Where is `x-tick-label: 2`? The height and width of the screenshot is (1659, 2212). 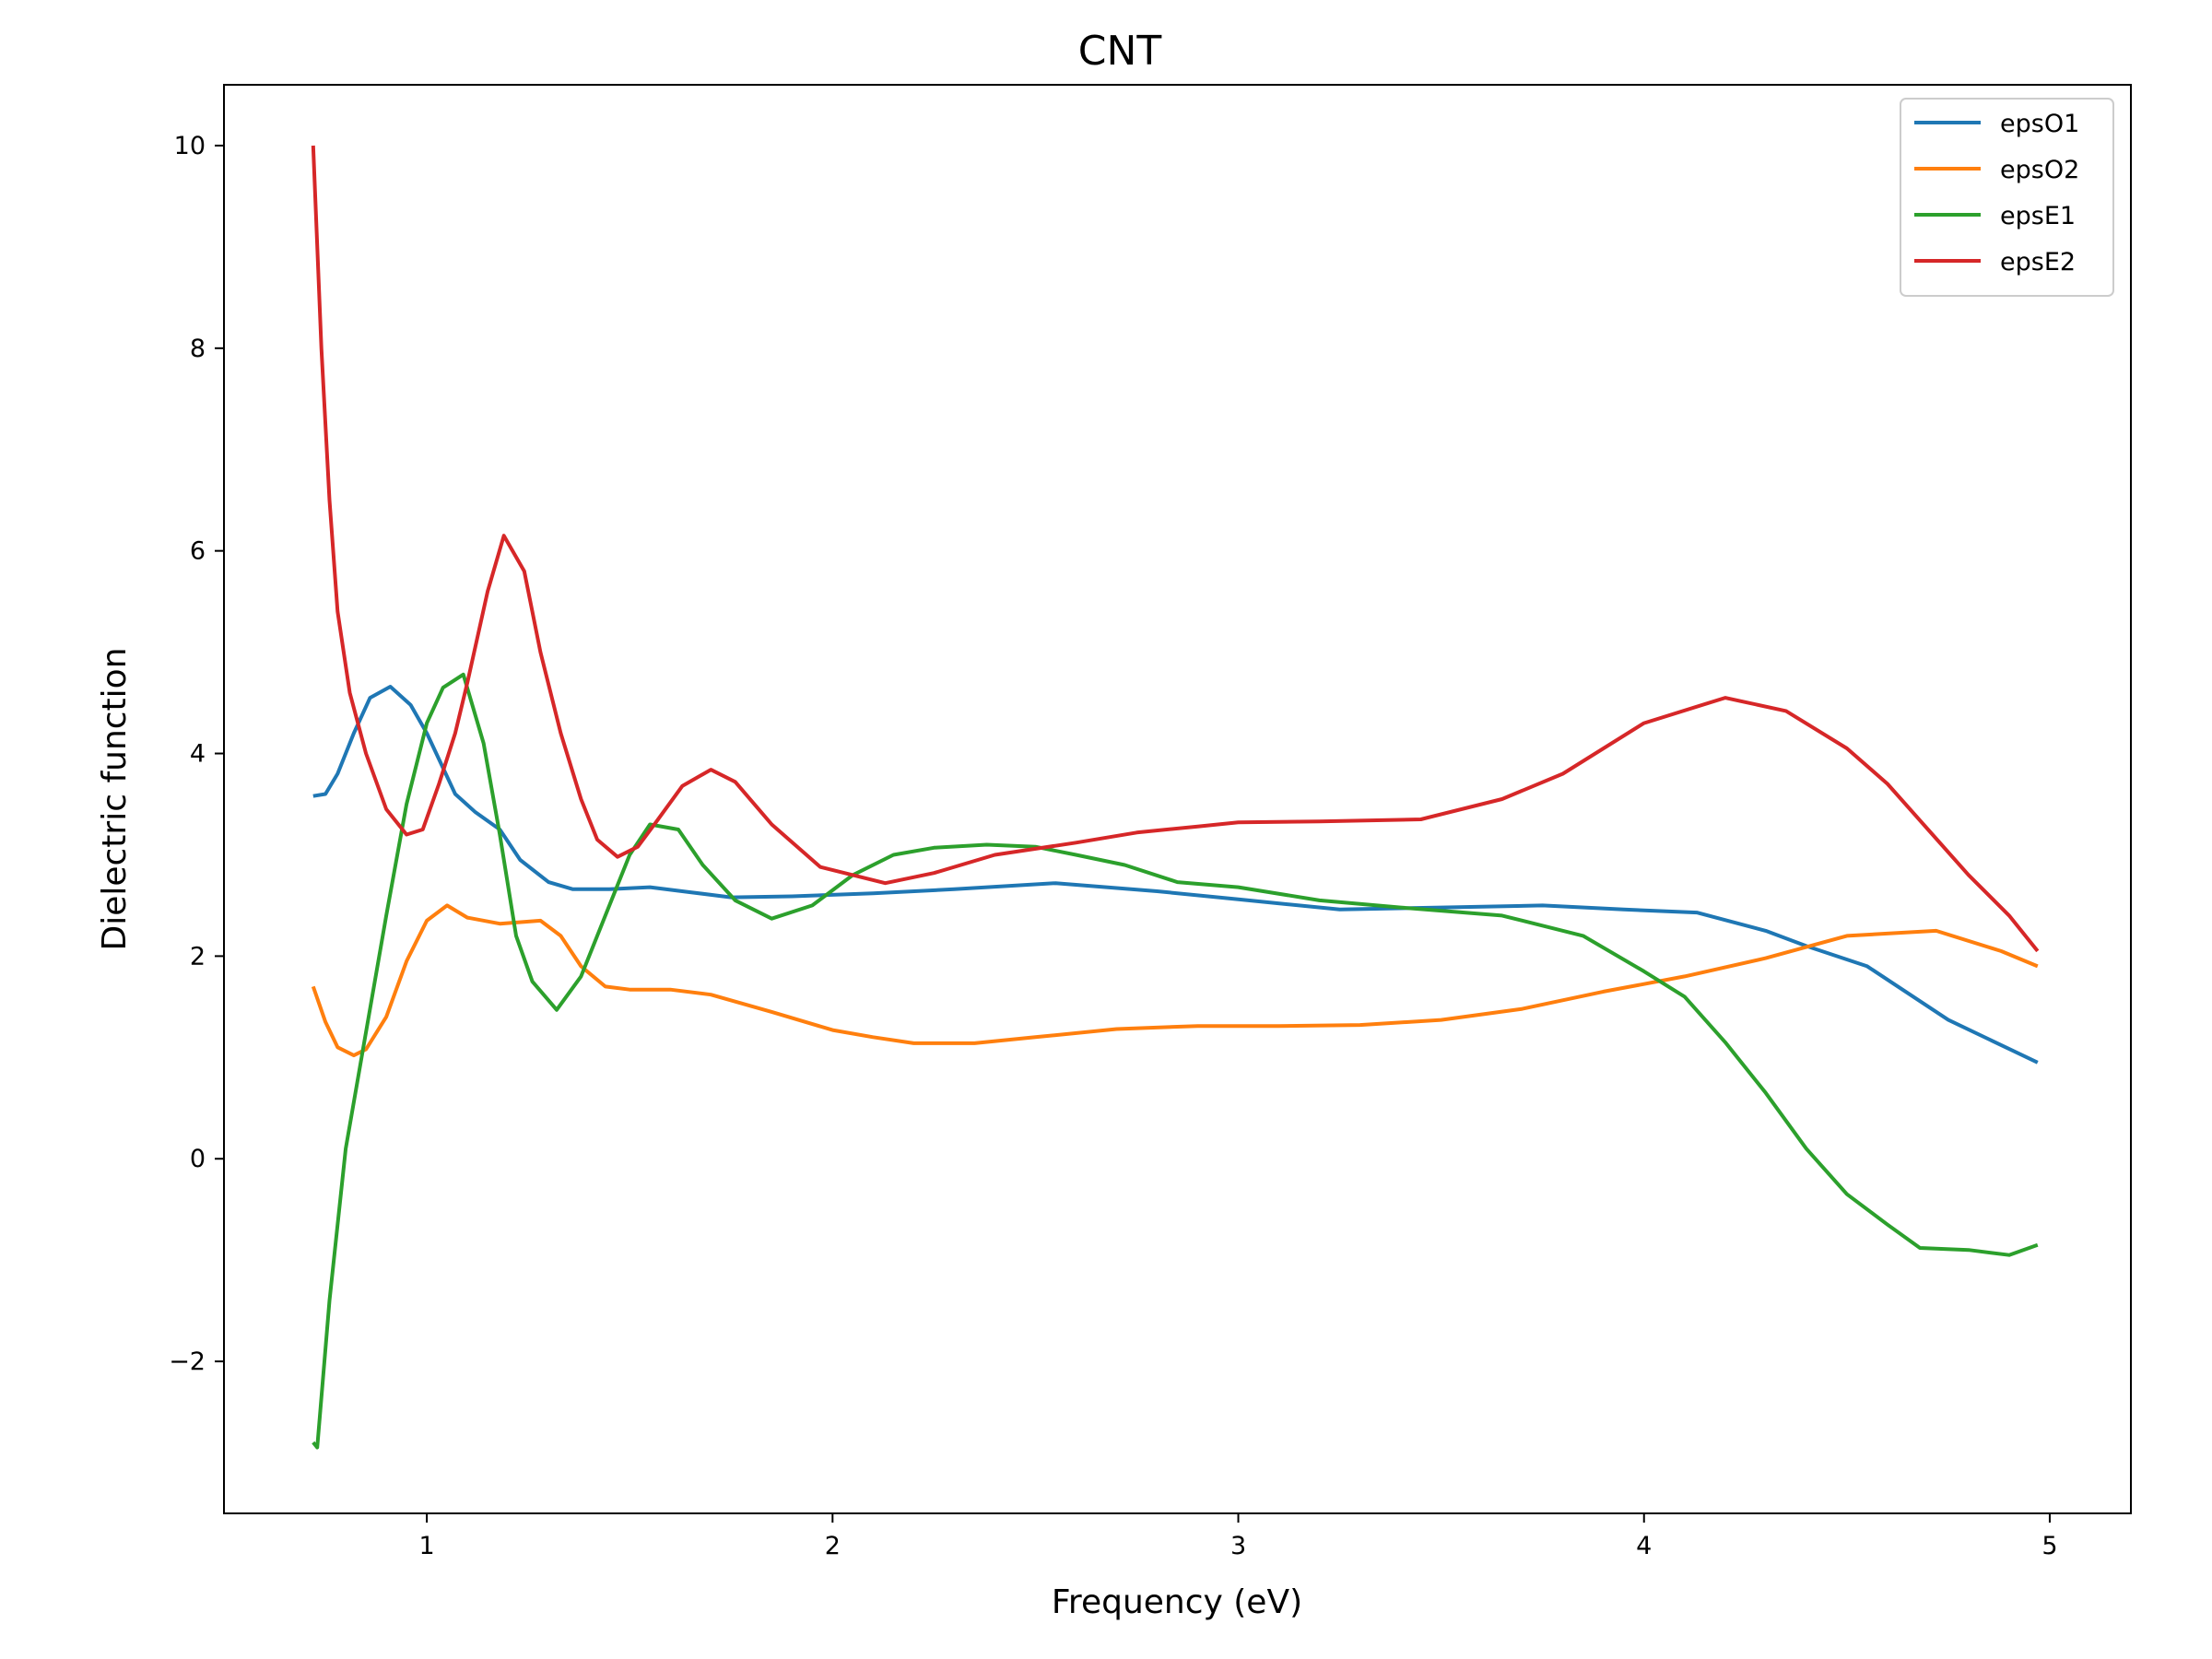
x-tick-label: 2 is located at coordinates (833, 1546).